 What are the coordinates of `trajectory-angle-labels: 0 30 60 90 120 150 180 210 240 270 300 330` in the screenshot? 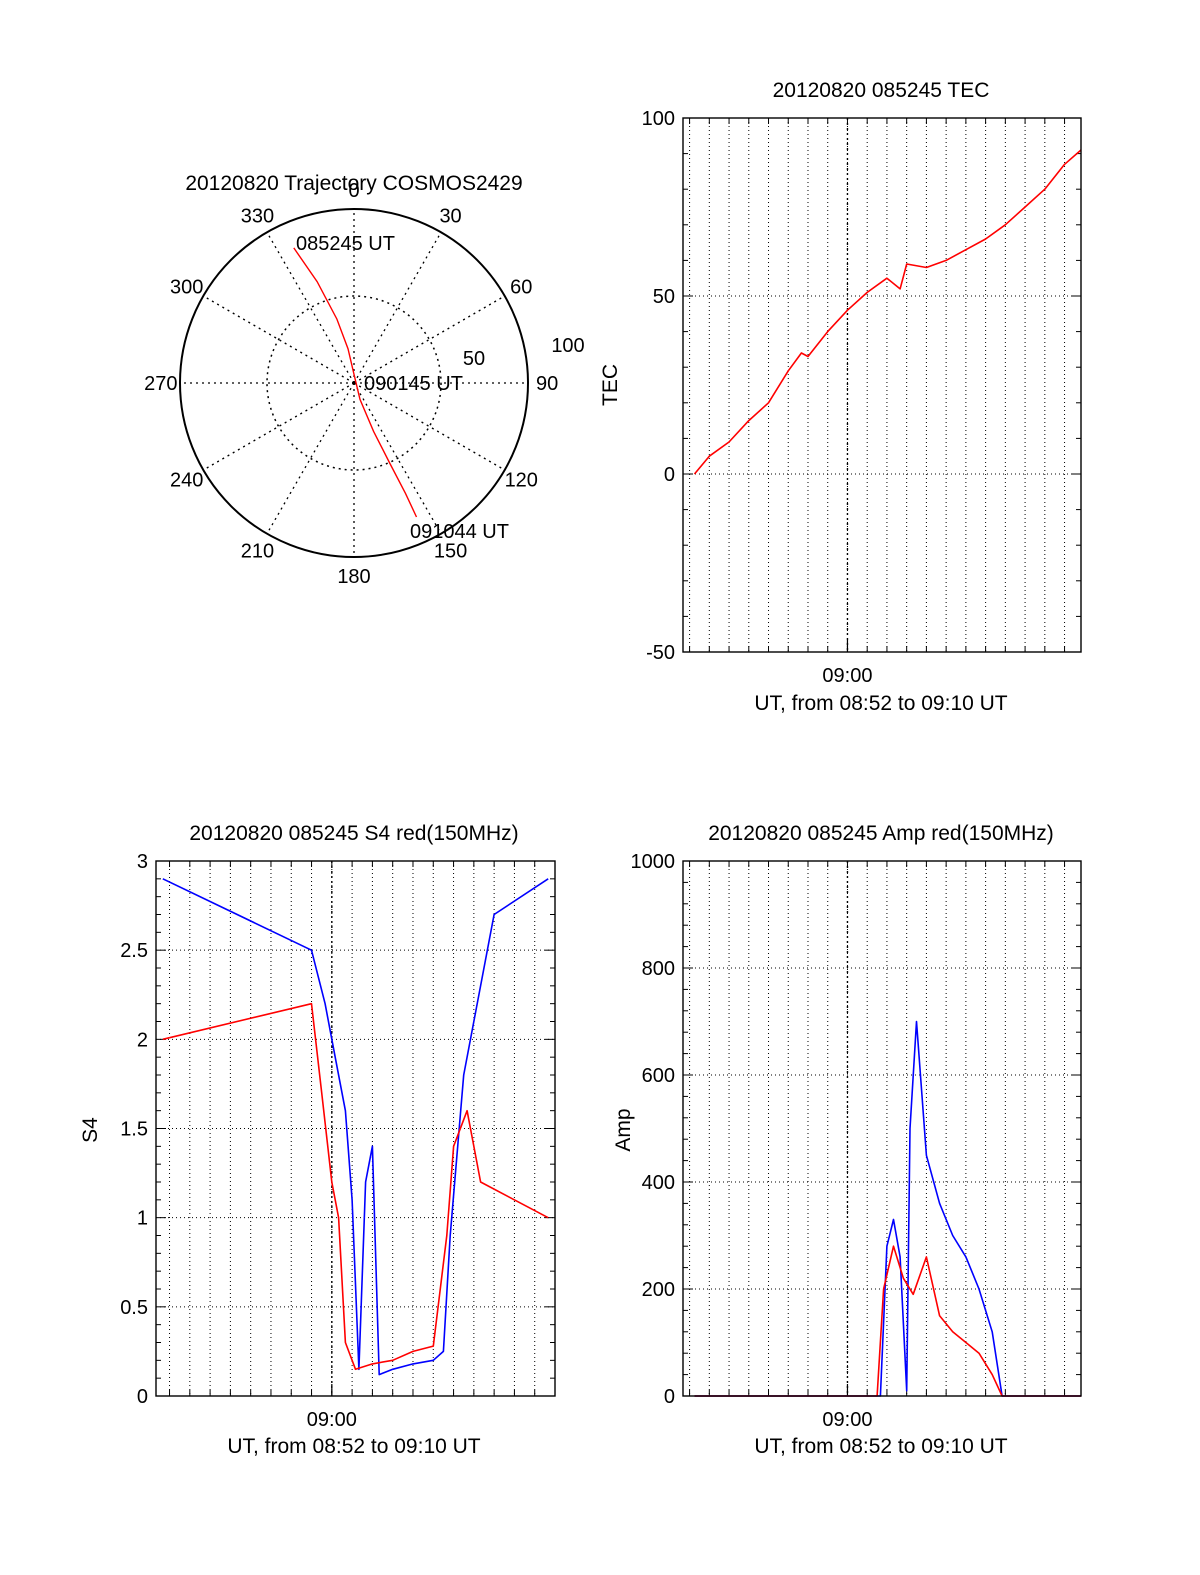 It's located at (351, 384).